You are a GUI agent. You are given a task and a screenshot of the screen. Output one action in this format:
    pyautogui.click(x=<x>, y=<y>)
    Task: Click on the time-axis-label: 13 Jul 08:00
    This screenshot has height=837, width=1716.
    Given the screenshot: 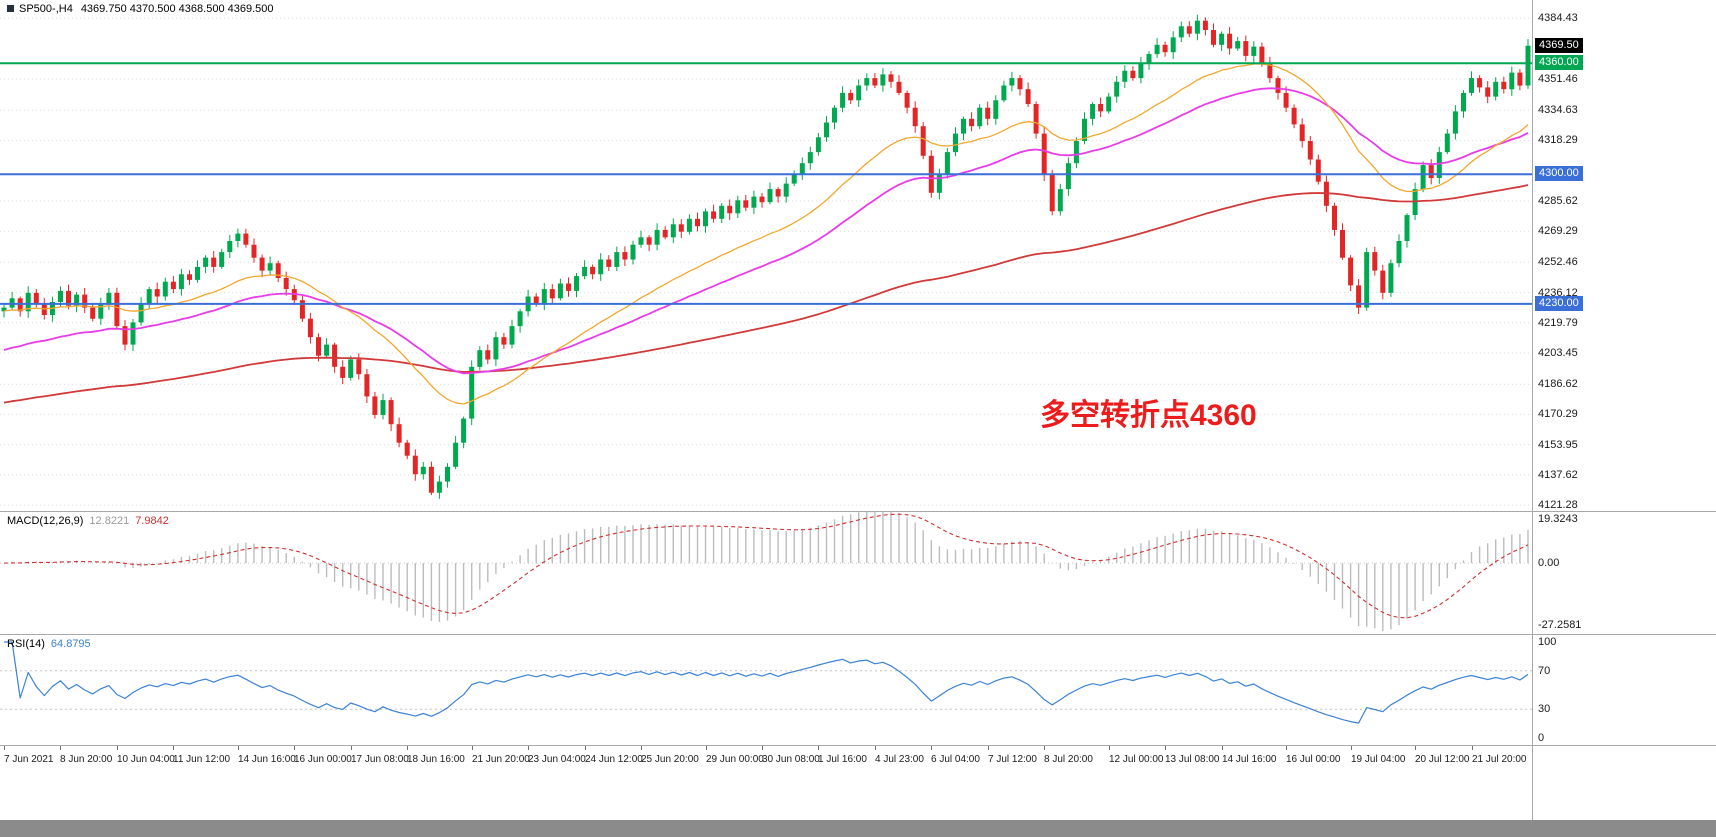 What is the action you would take?
    pyautogui.click(x=1192, y=759)
    